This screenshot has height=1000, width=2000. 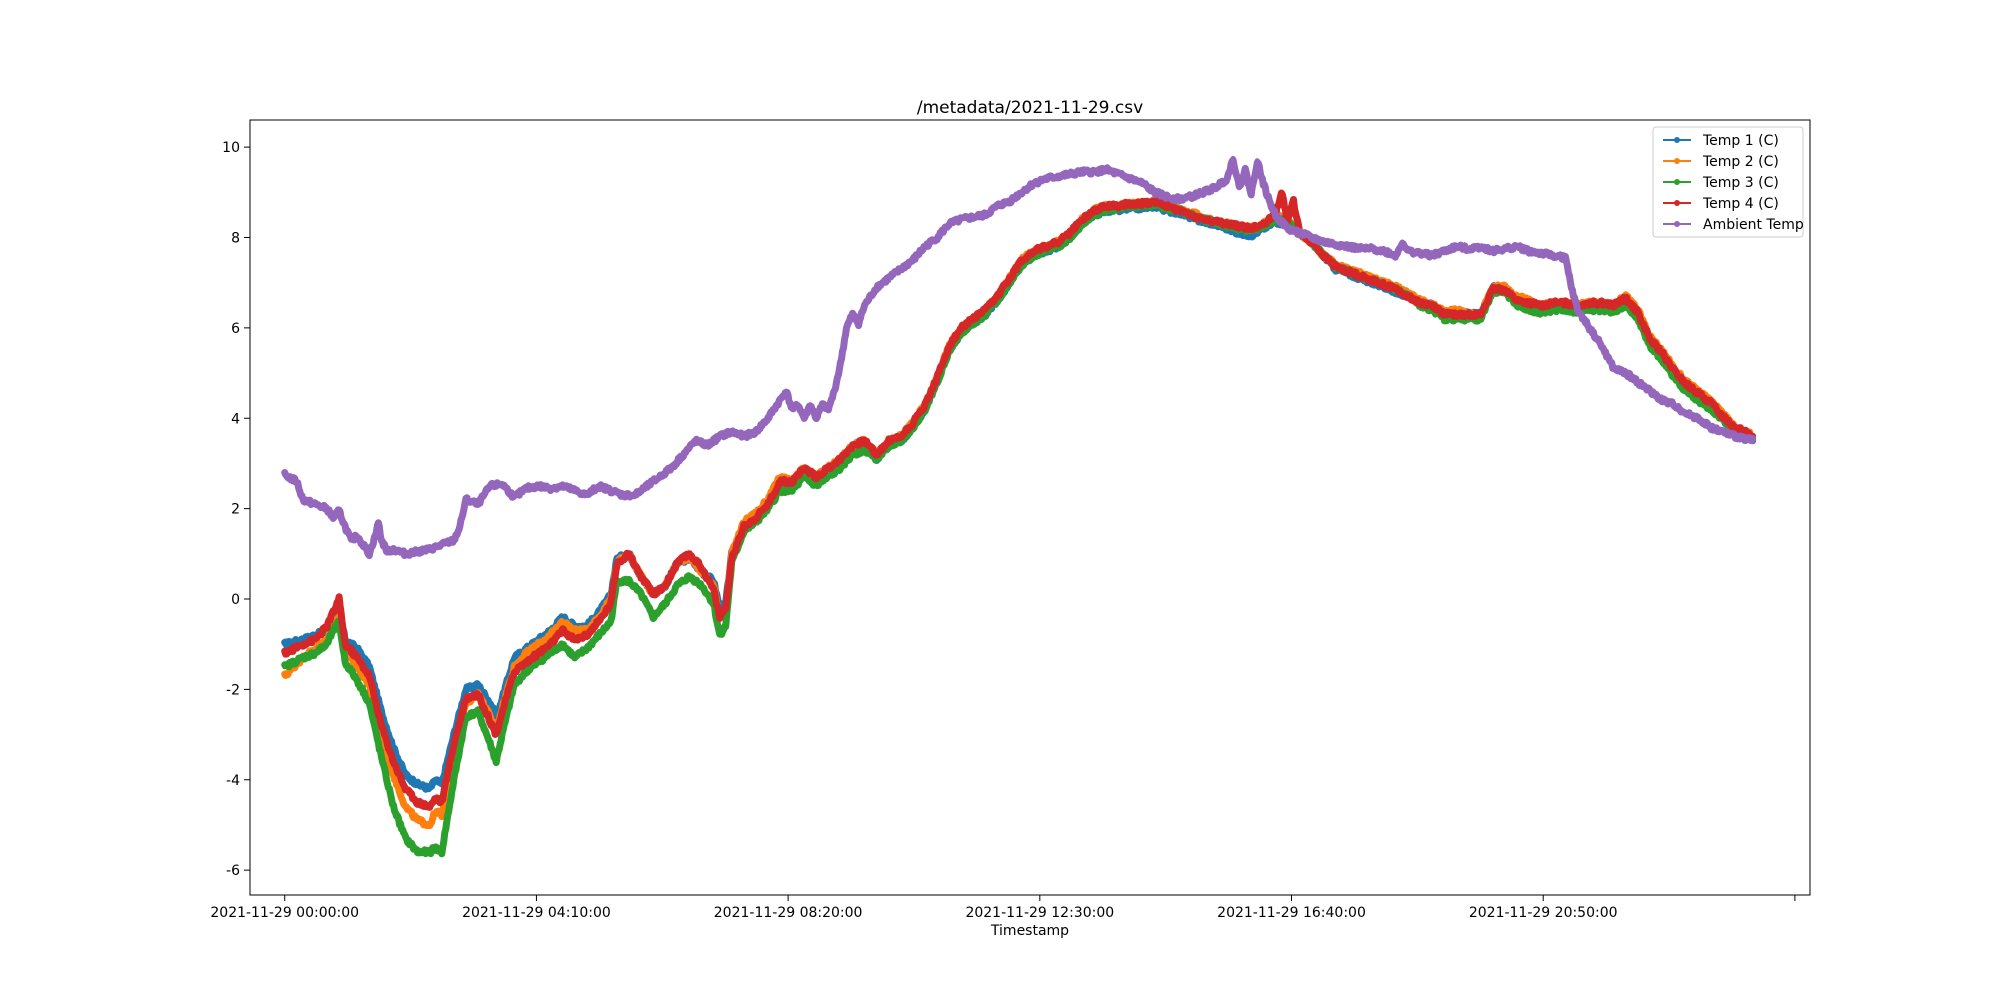 I want to click on y-tick-label: 0, so click(x=235, y=600).